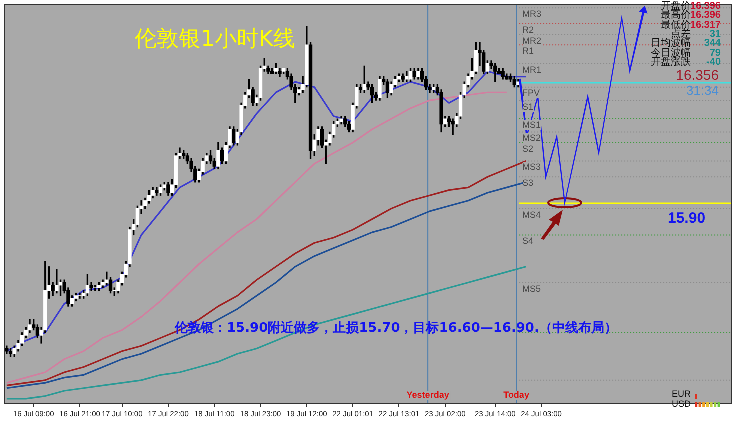 Image resolution: width=733 pixels, height=430 pixels. Describe the element at coordinates (532, 215) in the screenshot. I see `ref-line-label: MS4` at that location.